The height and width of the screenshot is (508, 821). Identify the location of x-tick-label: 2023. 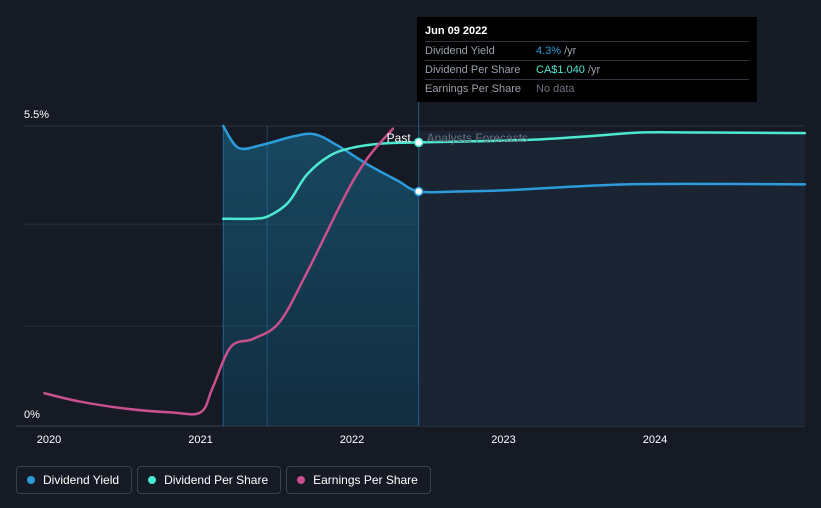
(503, 440).